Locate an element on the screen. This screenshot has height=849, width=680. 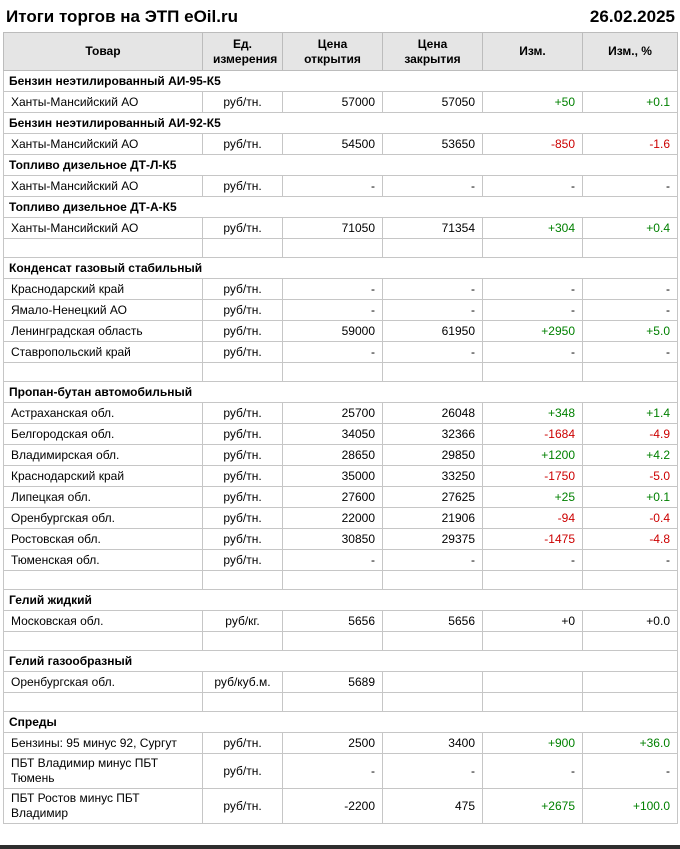
column-header-change: Изм. is located at coordinates (532, 51).